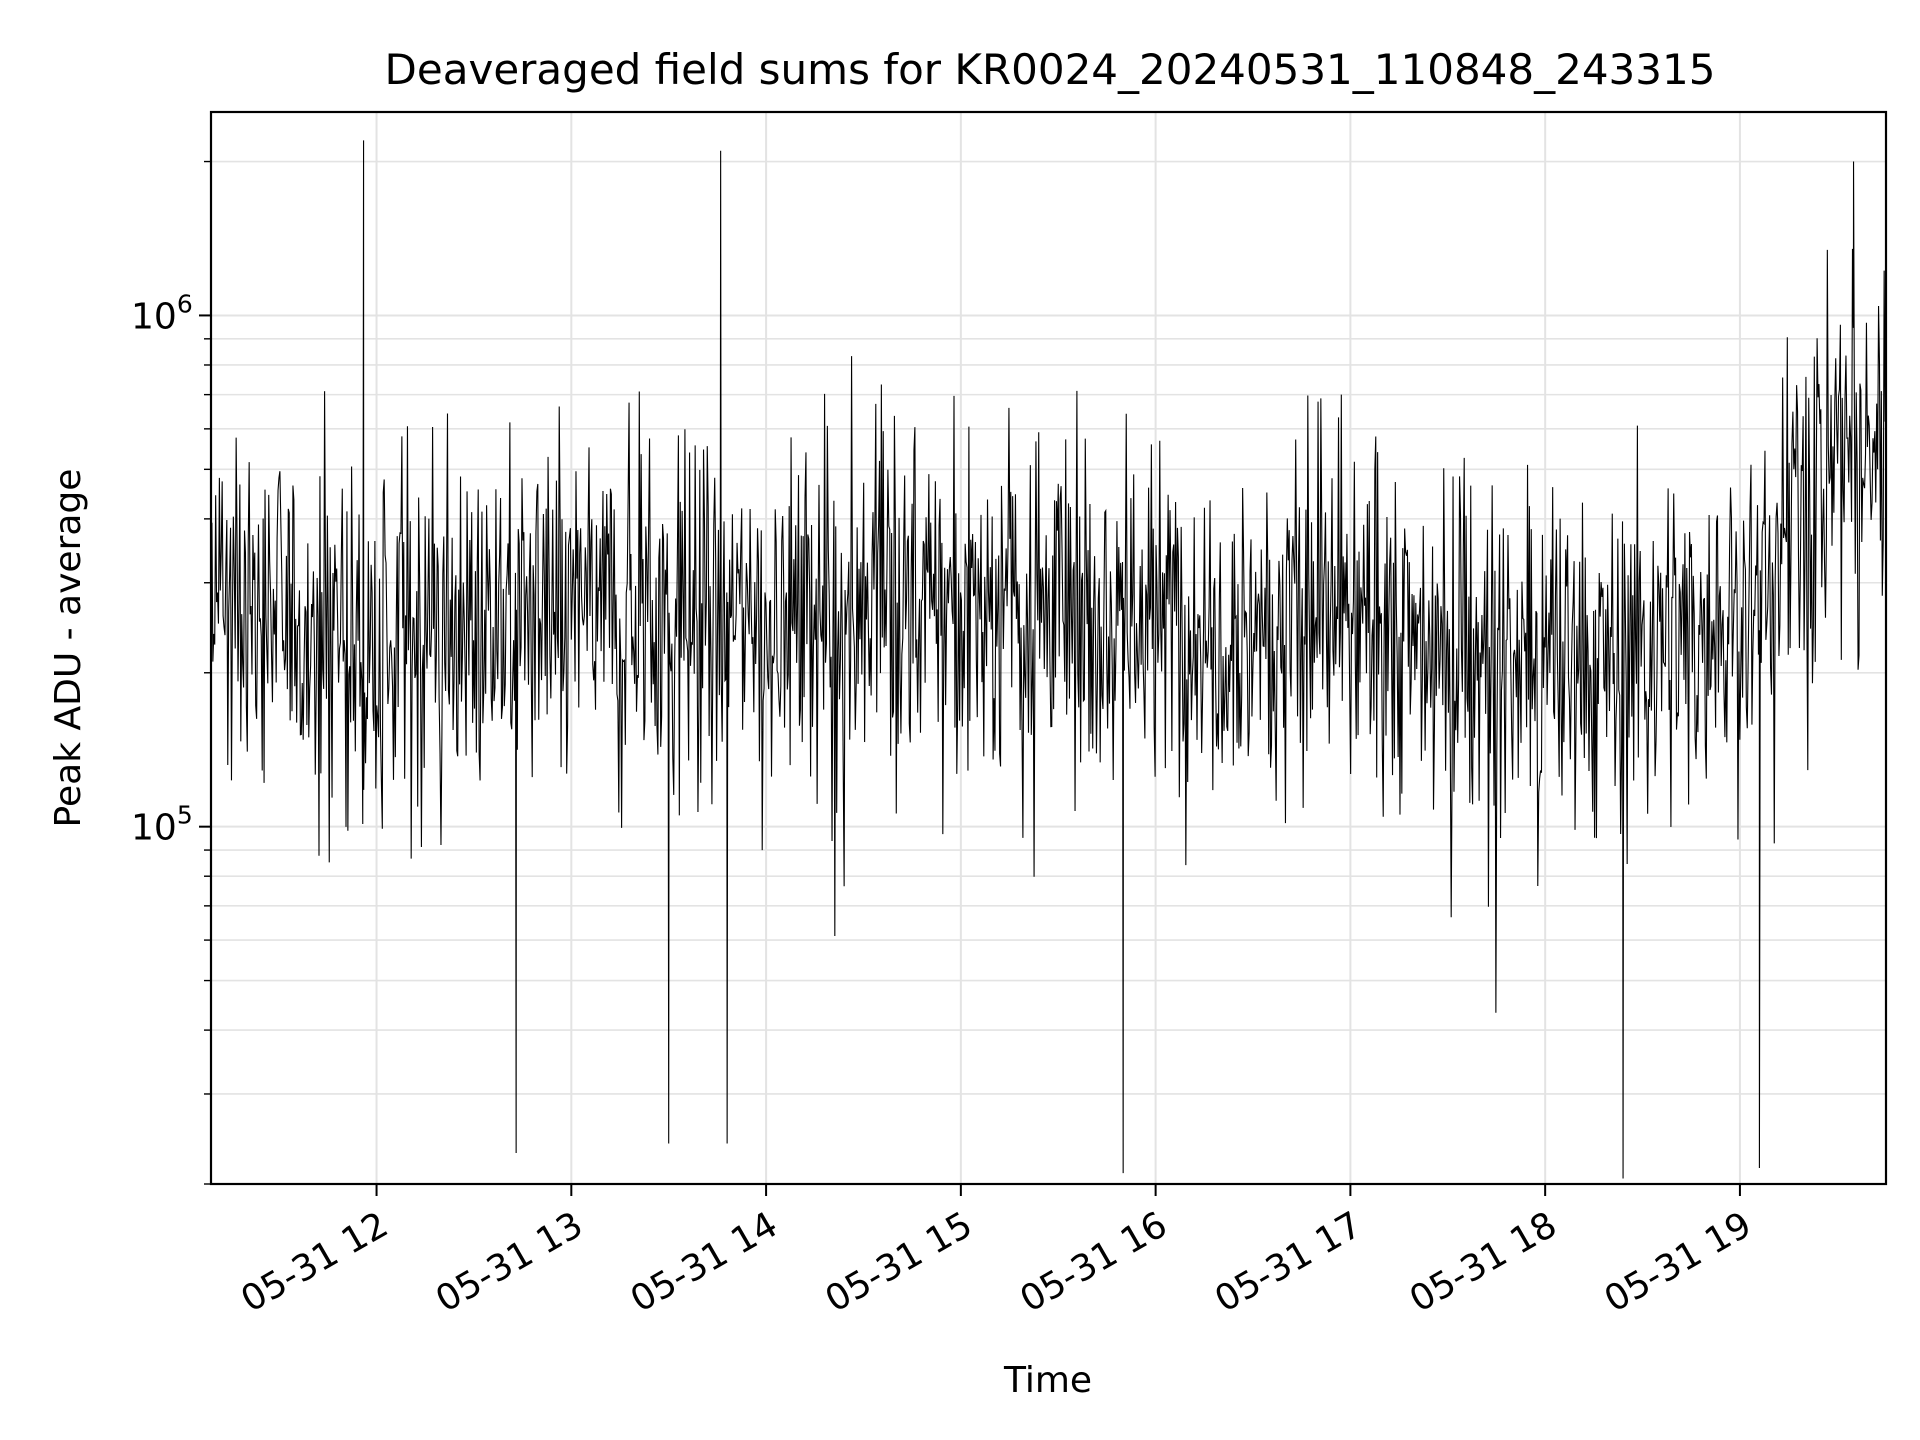 Image resolution: width=1920 pixels, height=1440 pixels. Describe the element at coordinates (1047, 1380) in the screenshot. I see `x-axis-label: Time` at that location.